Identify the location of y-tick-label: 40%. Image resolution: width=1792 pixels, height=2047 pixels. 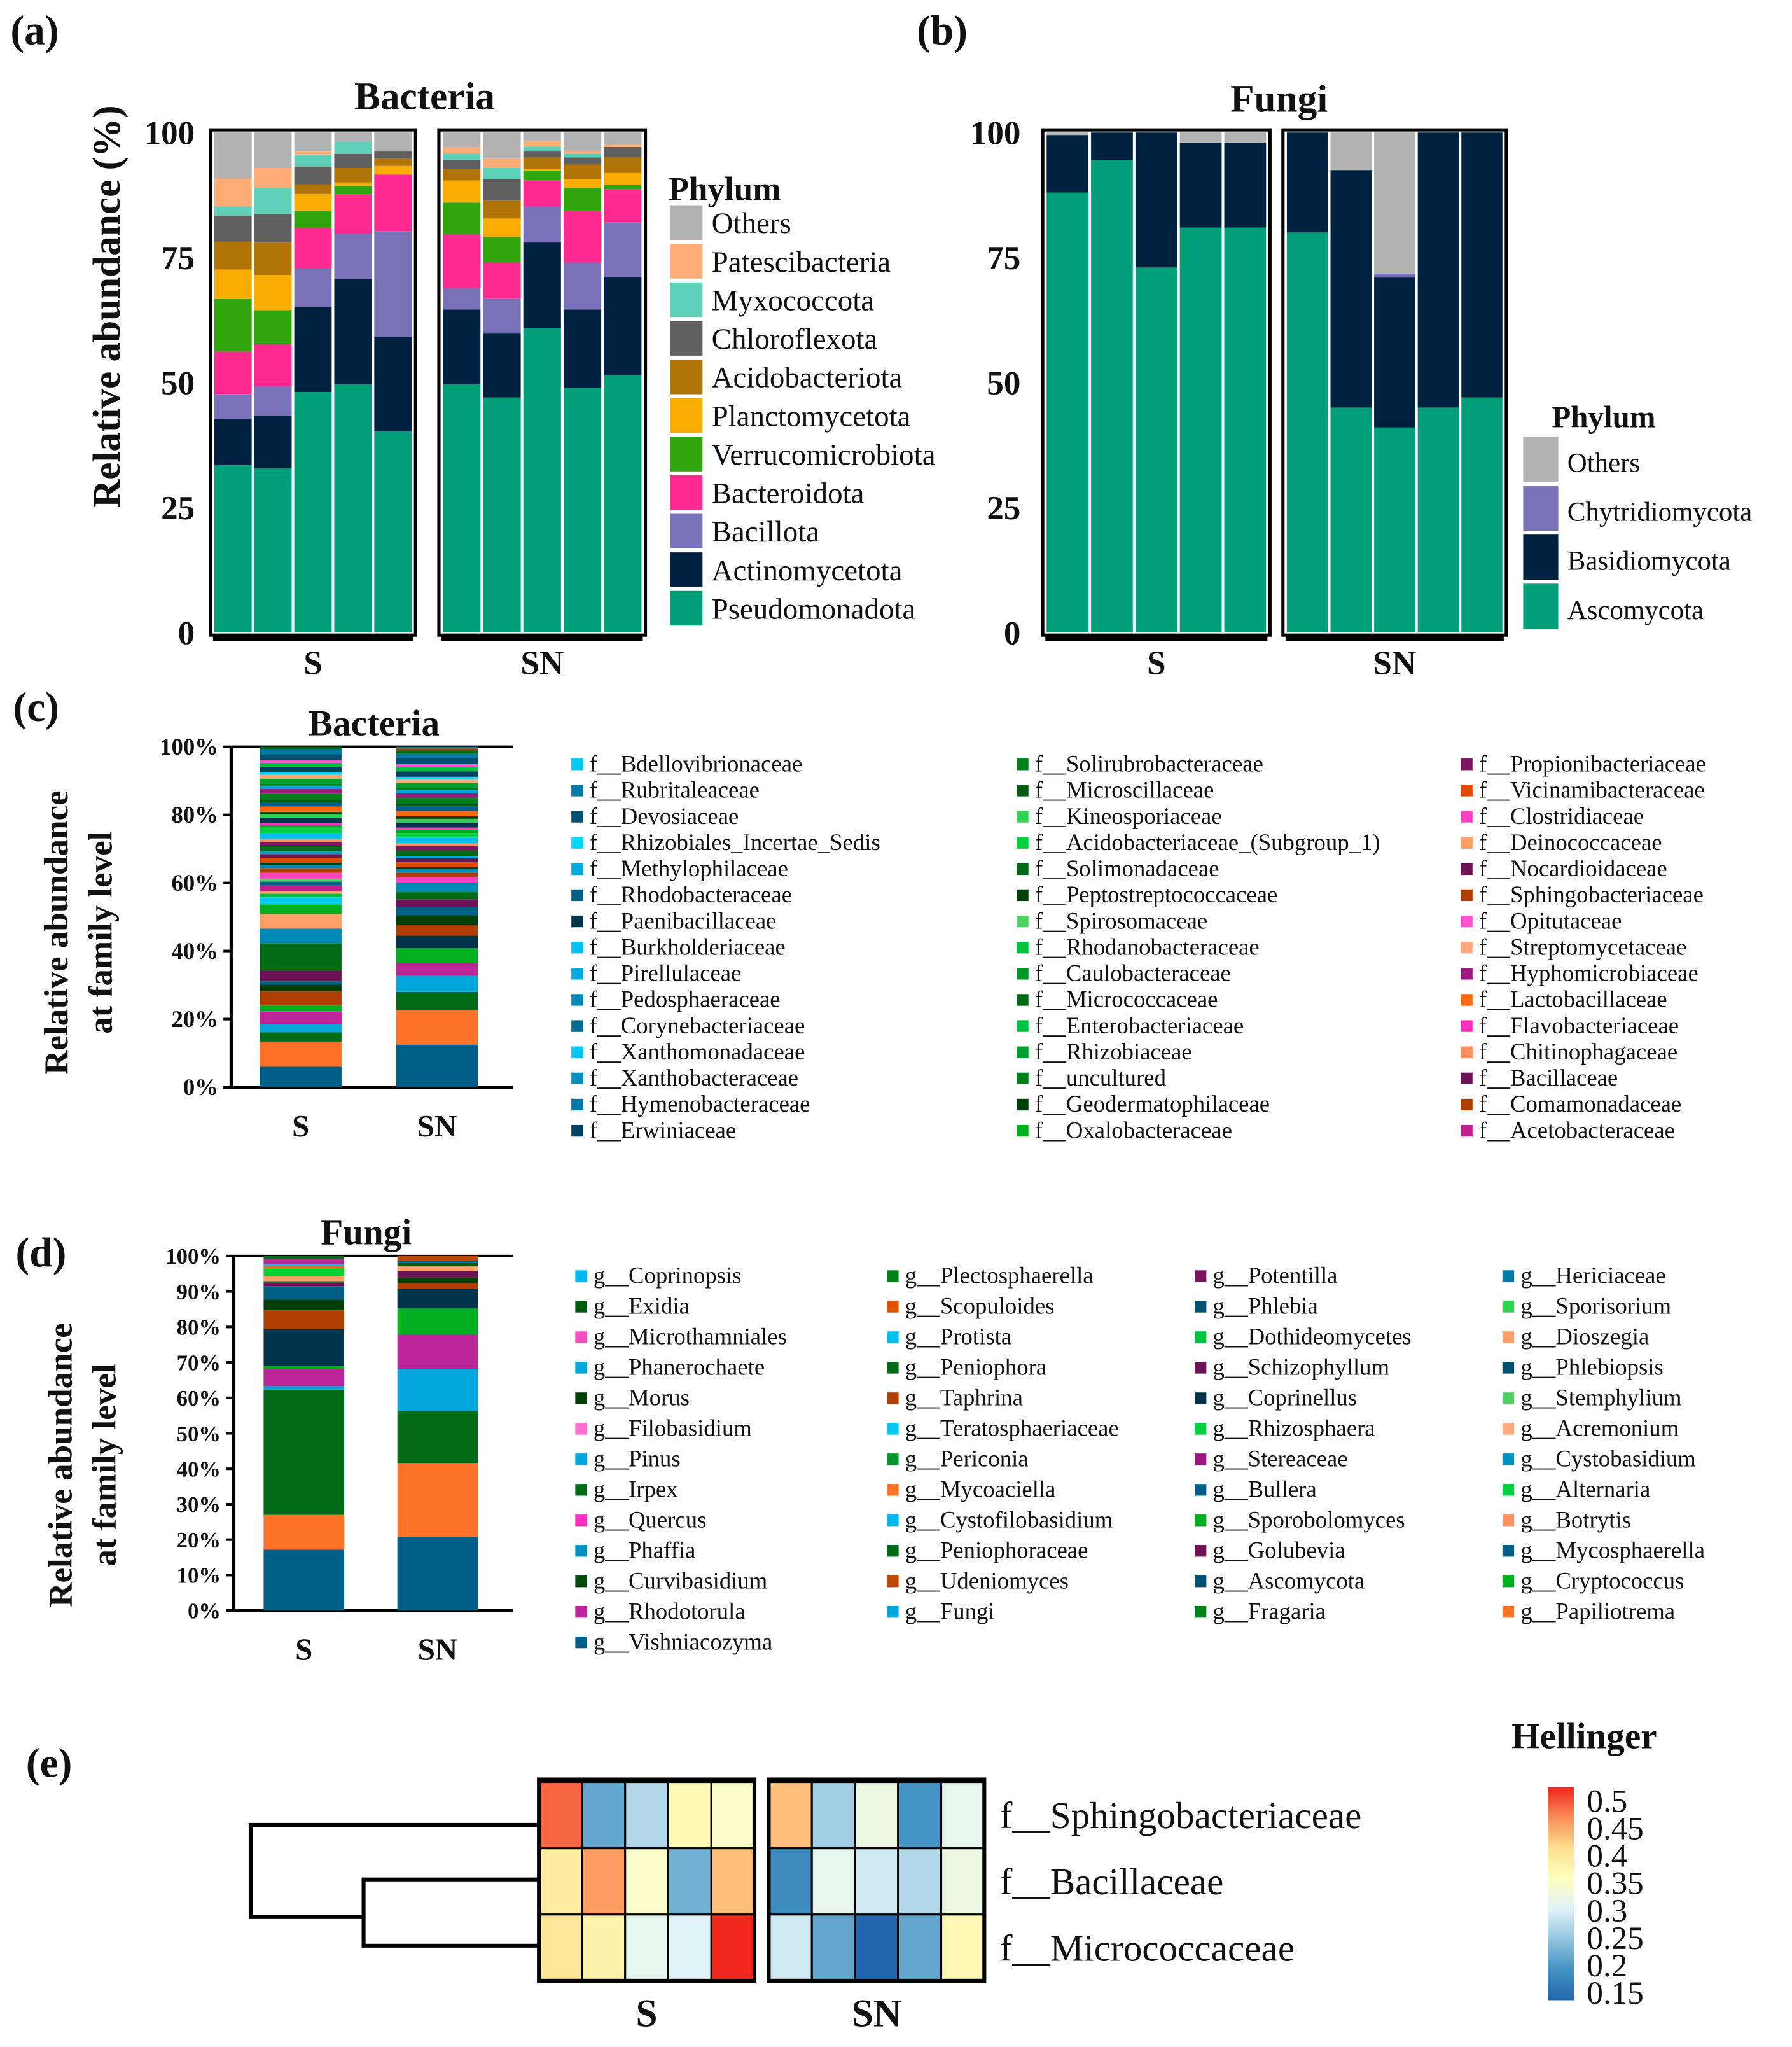
(199, 1469).